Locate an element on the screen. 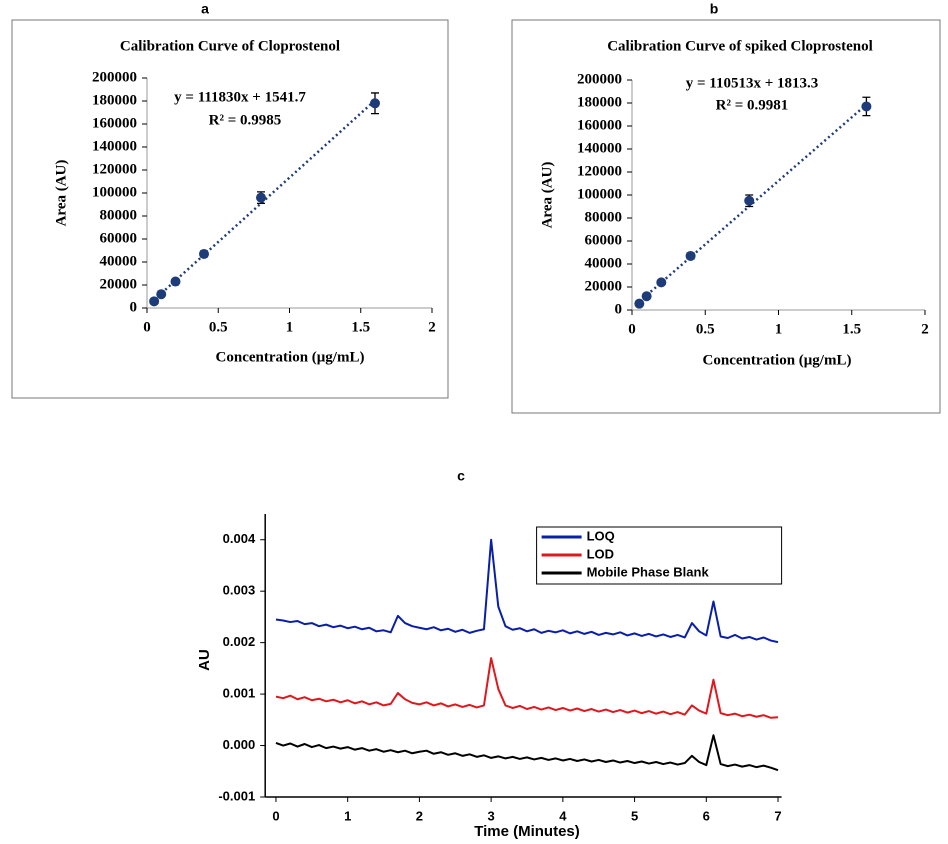 This screenshot has width=948, height=844. y-tick-label: 0.004 is located at coordinates (239, 538).